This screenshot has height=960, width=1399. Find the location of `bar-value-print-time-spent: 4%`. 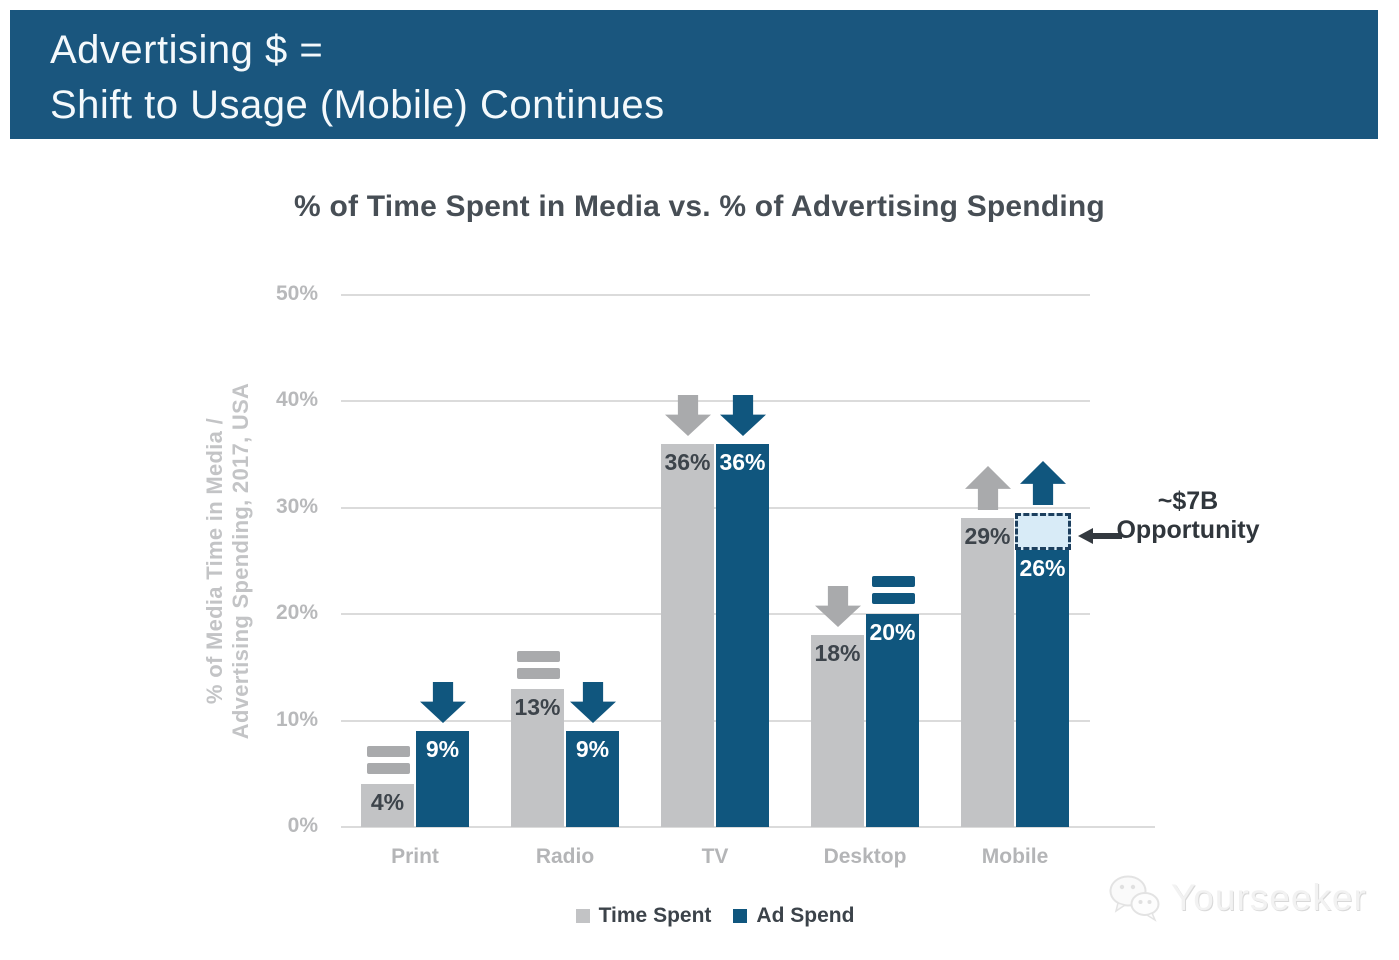

bar-value-print-time-spent: 4% is located at coordinates (387, 802).